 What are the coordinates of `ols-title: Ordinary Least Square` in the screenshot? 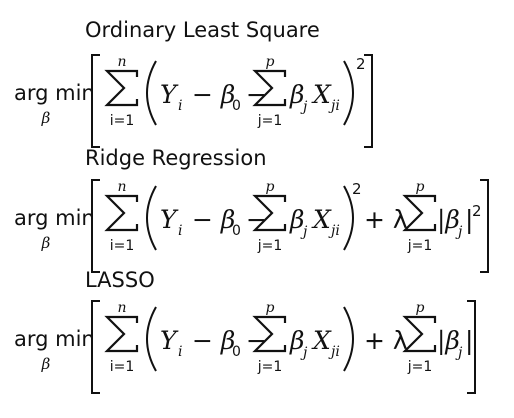 It's located at (202, 30).